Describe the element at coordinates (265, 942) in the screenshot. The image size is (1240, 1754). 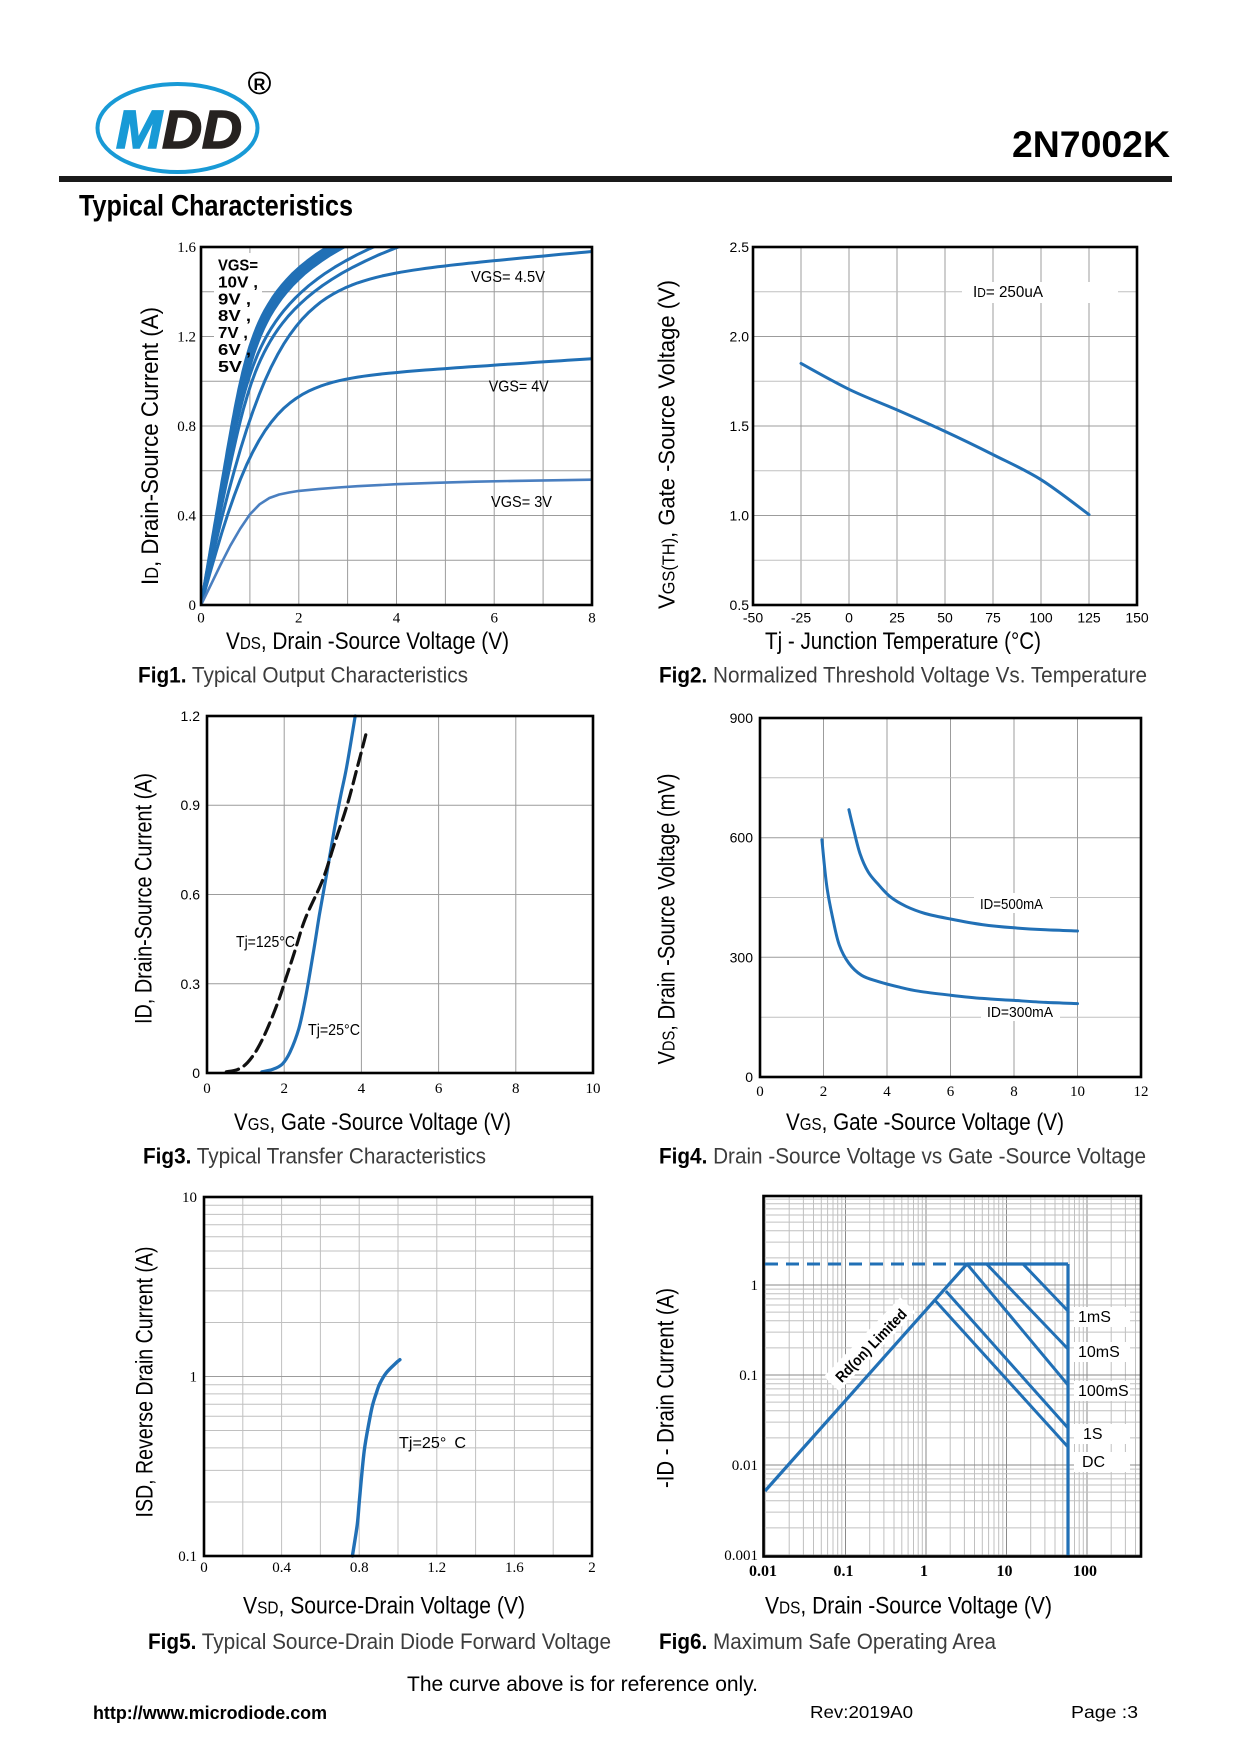
I see `svg-text: Tj=125°C` at that location.